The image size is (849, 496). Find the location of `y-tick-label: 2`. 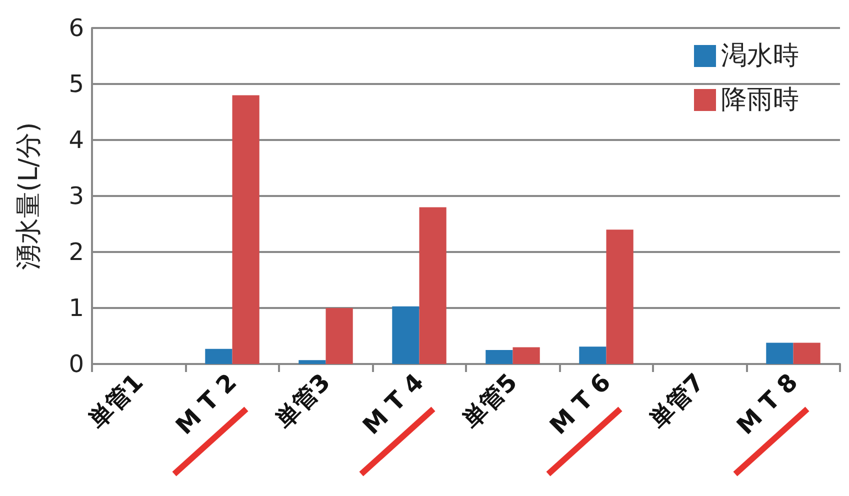

y-tick-label: 2 is located at coordinates (76, 252).